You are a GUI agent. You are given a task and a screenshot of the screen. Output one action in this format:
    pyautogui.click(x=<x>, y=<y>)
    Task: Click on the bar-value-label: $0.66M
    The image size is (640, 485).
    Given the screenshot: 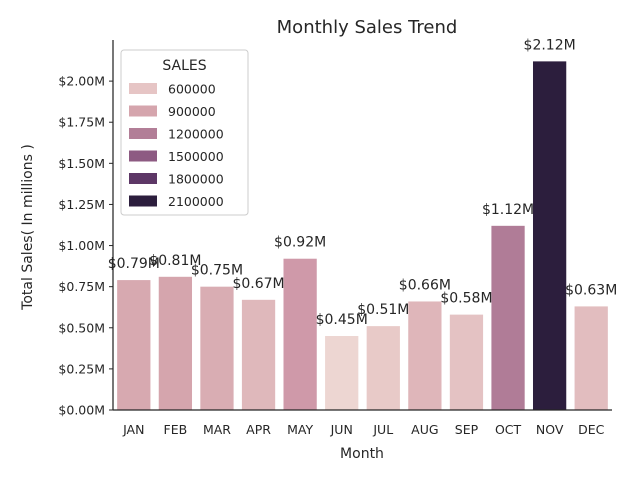 What is the action you would take?
    pyautogui.click(x=425, y=285)
    